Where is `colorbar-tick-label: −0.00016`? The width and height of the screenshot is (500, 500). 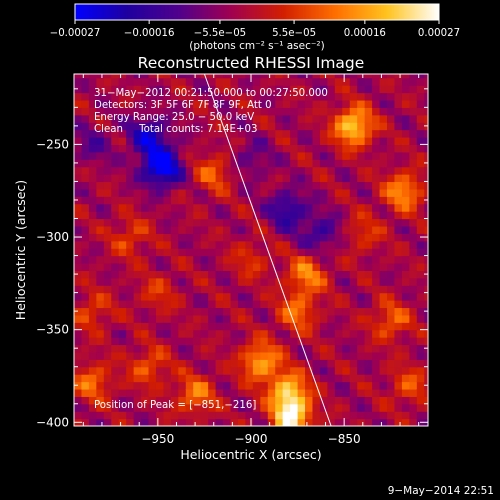
colorbar-tick-label: −0.00016 is located at coordinates (149, 33).